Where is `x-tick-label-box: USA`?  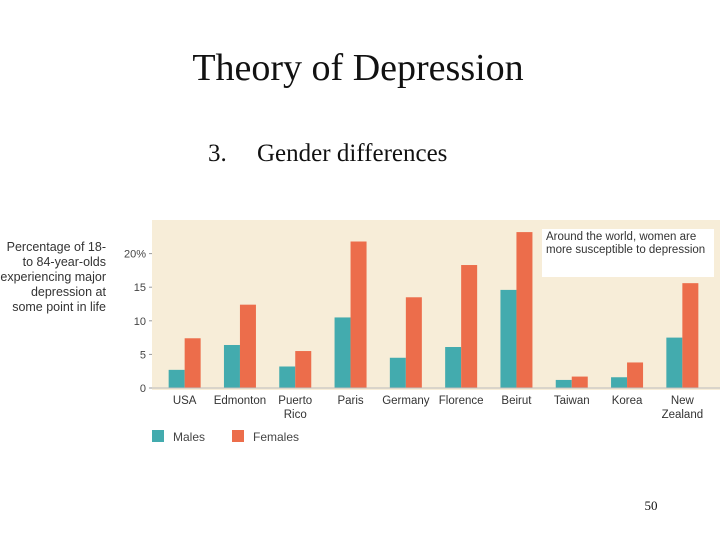
x-tick-label-box: USA is located at coordinates (184, 401).